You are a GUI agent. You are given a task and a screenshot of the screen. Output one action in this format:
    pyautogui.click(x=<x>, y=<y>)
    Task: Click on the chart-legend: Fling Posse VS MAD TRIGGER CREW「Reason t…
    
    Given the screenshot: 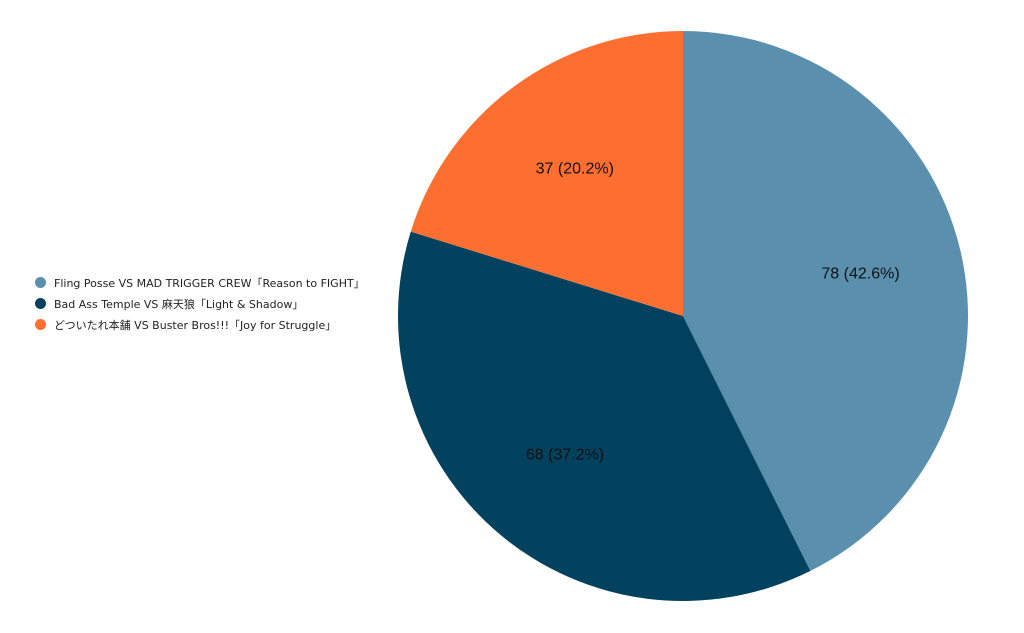 What is the action you would take?
    pyautogui.click(x=200, y=303)
    